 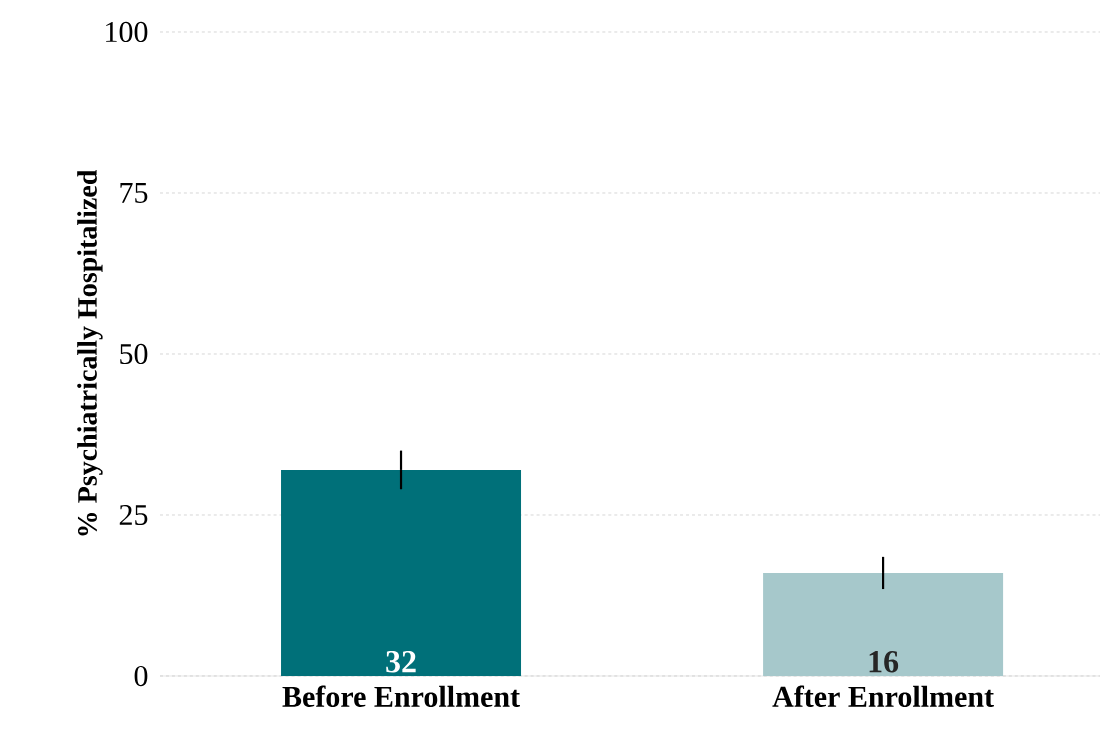 I want to click on y-tick-label: 0, so click(x=141, y=676).